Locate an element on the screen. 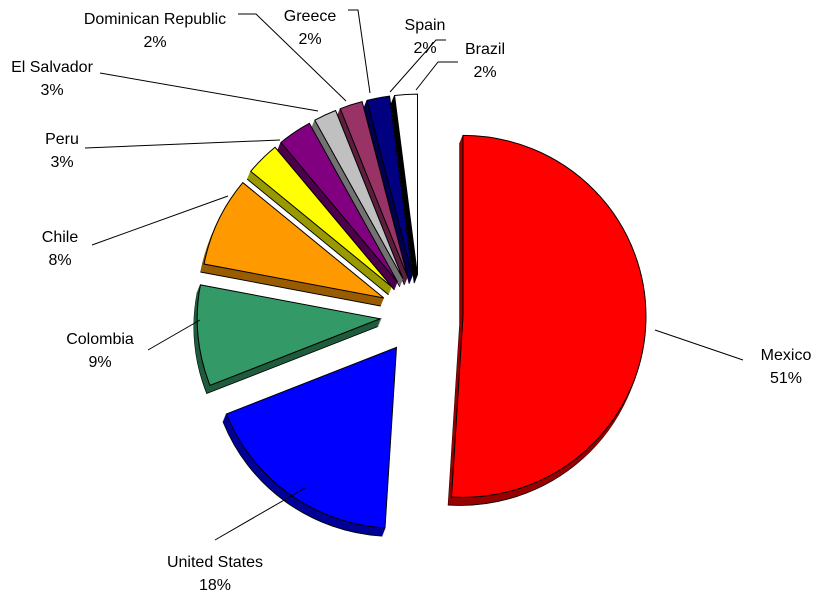 The image size is (831, 607). slice-label: El Salvador is located at coordinates (52, 67).